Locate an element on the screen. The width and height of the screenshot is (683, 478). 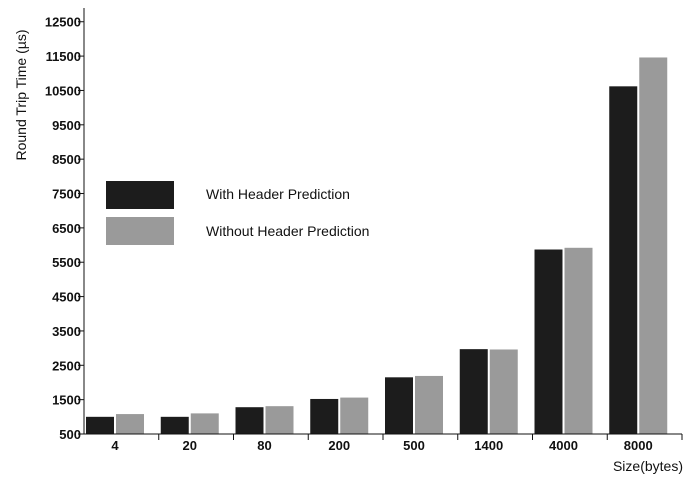
x-tick-label: 200 is located at coordinates (339, 445).